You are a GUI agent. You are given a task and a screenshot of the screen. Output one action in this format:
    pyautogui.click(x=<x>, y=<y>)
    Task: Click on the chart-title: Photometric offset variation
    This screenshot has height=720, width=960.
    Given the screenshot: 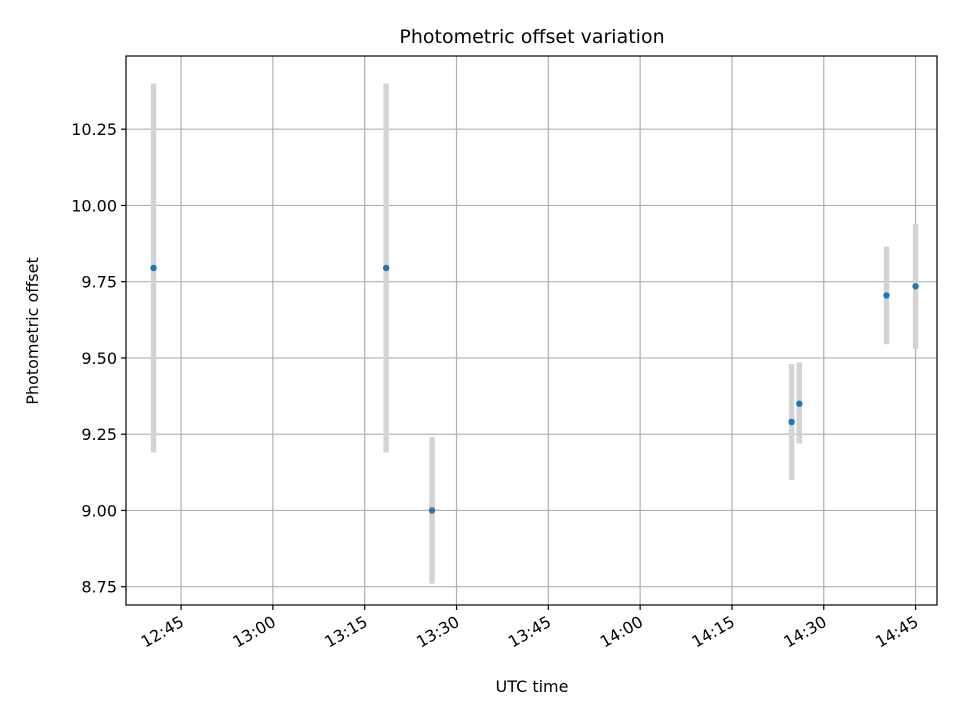 What is the action you would take?
    pyautogui.click(x=531, y=37)
    